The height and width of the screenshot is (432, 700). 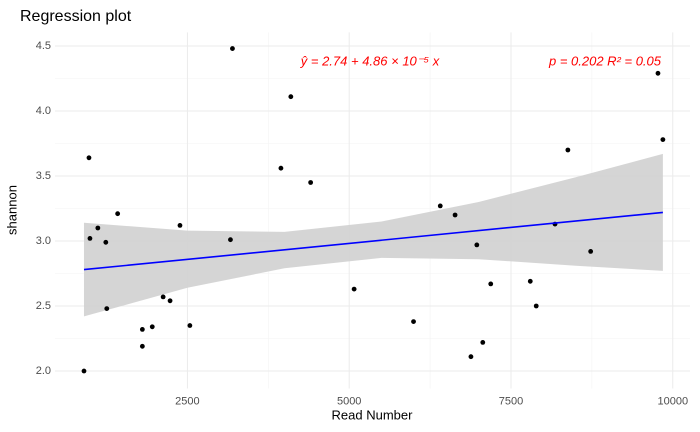 What do you see at coordinates (76, 16) in the screenshot?
I see `chart-title: Regression plot` at bounding box center [76, 16].